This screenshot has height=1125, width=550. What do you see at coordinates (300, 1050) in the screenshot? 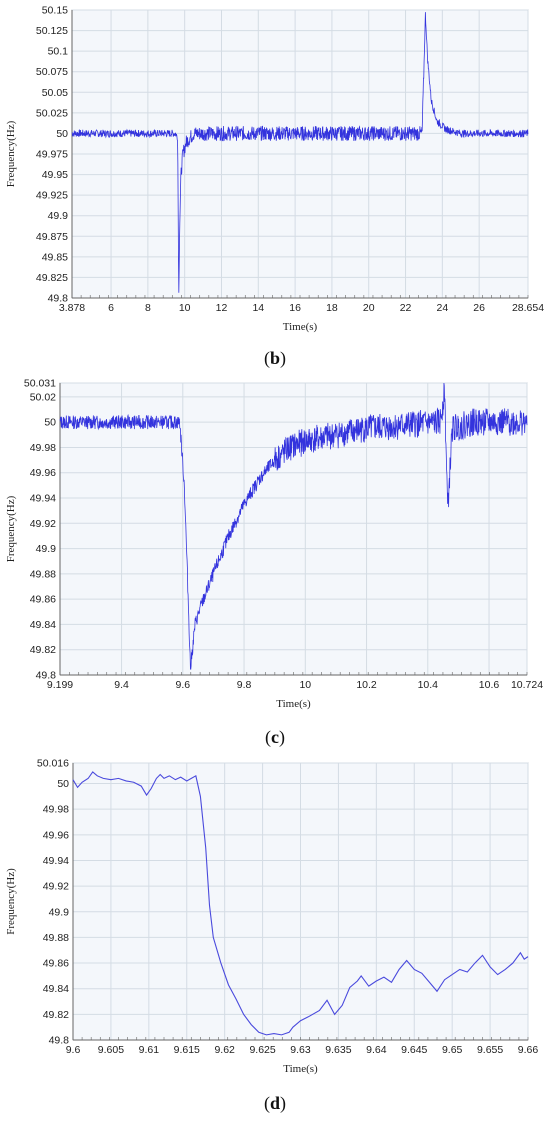
I see `x-tick-label: 9.63` at bounding box center [300, 1050].